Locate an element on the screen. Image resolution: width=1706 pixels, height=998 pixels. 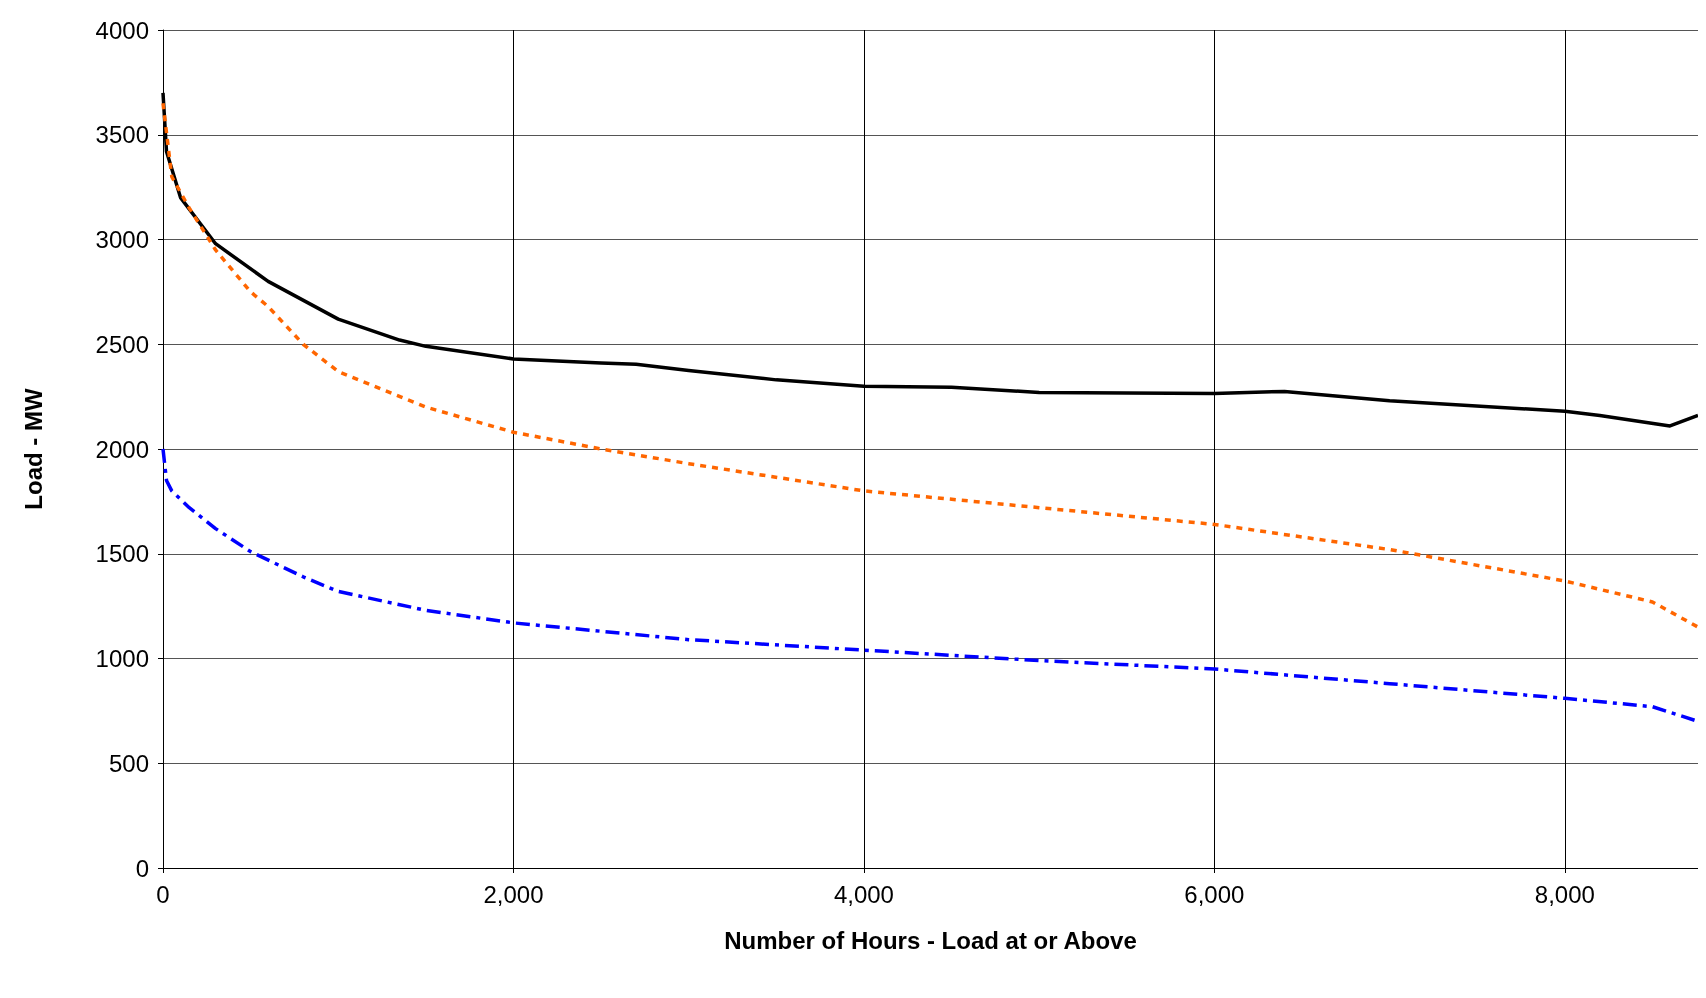
y-tick-label: 4000 is located at coordinates (122, 30).